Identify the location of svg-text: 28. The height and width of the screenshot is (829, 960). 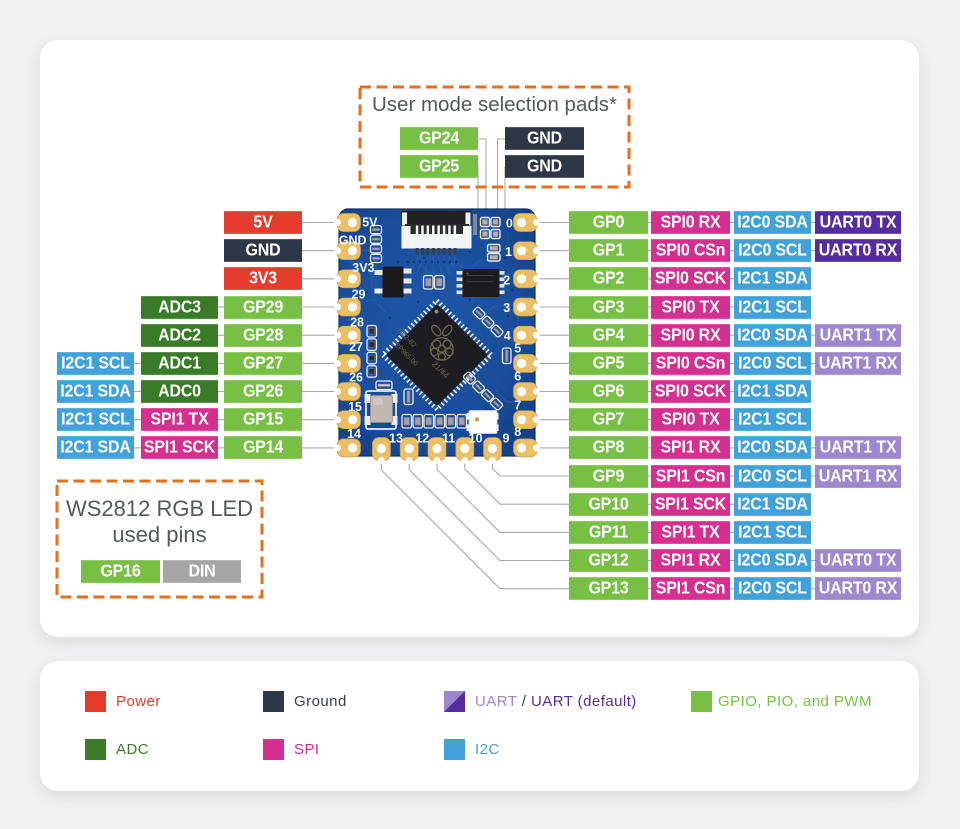
(357, 322).